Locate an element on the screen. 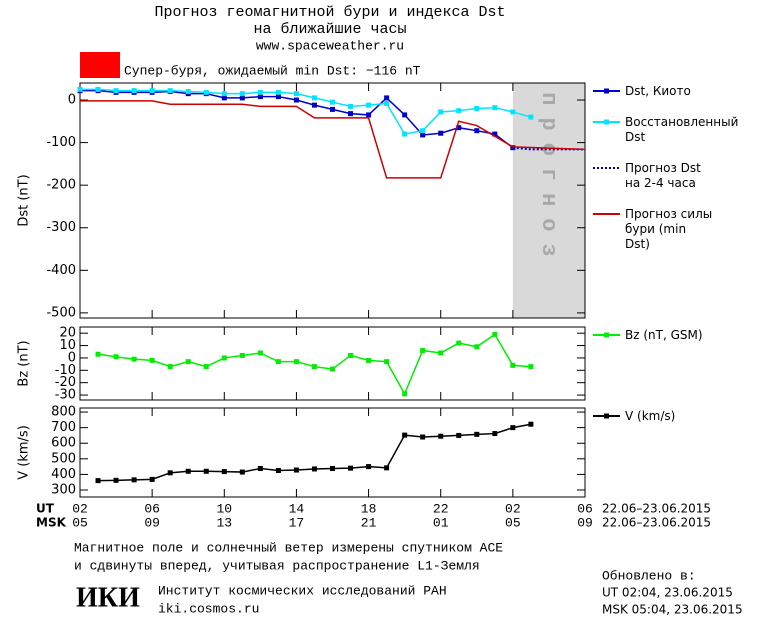  legend-label-line: Прогноз силы is located at coordinates (668, 214).